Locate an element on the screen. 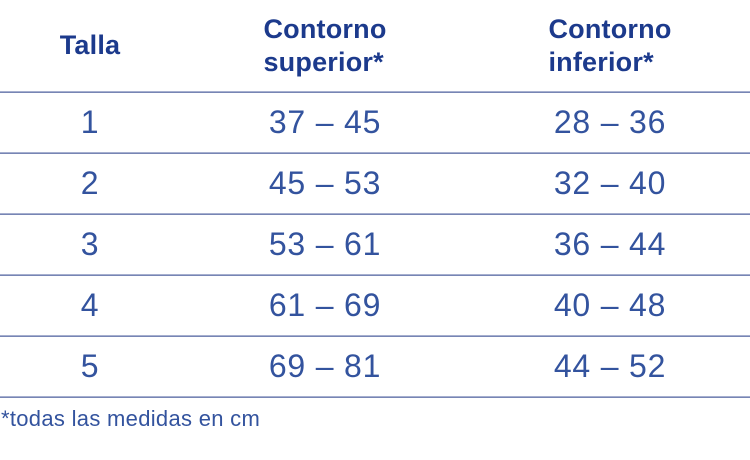  cell-contorno-inferior: 36 – 44 is located at coordinates (610, 244).